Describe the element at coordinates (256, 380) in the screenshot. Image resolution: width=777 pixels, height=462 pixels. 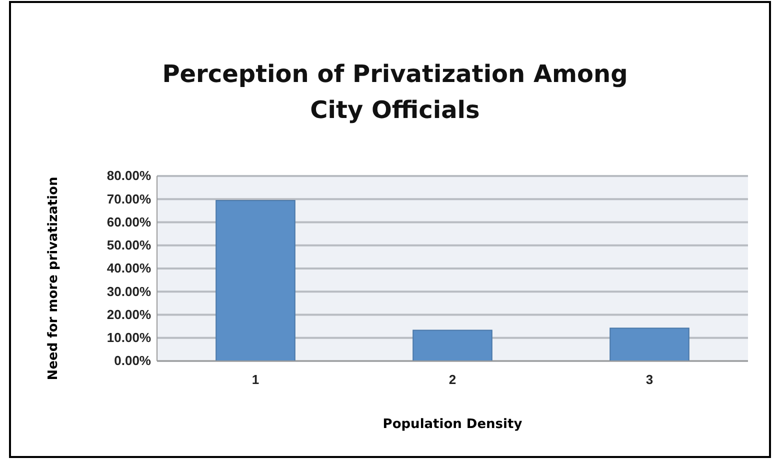
I see `x-tick-label: 1` at that location.